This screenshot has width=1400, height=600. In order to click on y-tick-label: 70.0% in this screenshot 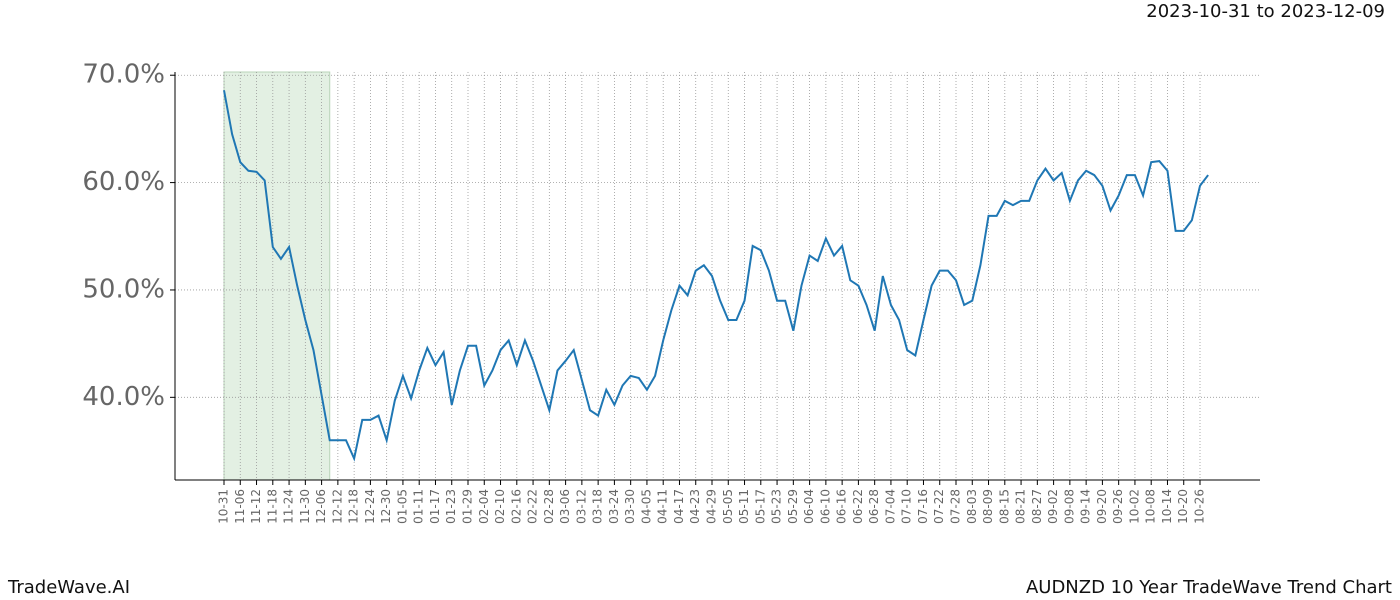, I will do `click(123, 75)`.